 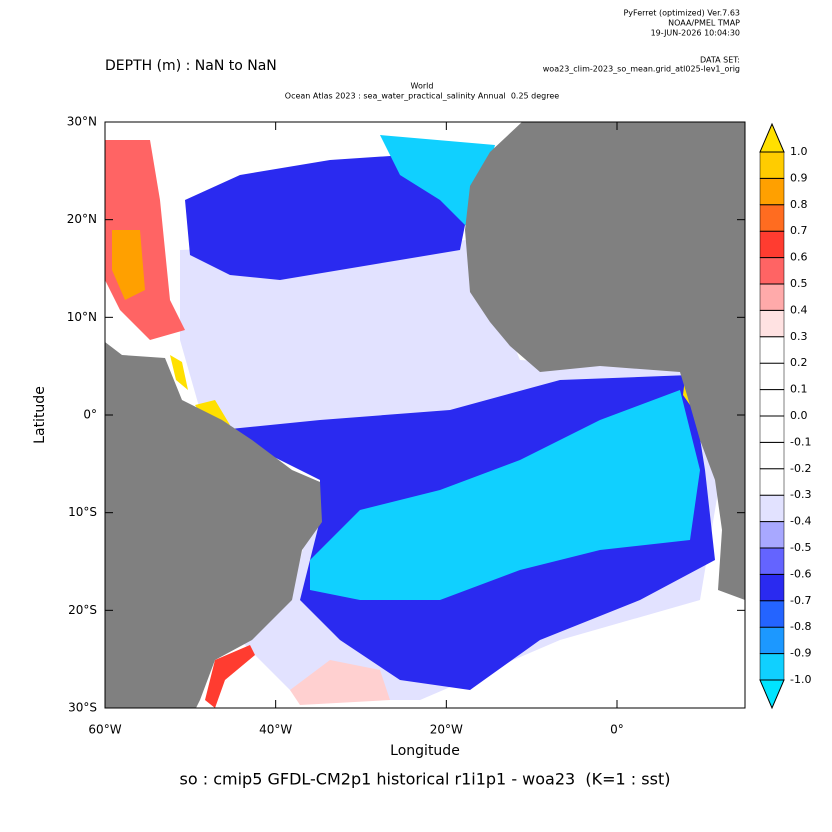 What do you see at coordinates (82, 708) in the screenshot?
I see `y-tick-label: 30°S` at bounding box center [82, 708].